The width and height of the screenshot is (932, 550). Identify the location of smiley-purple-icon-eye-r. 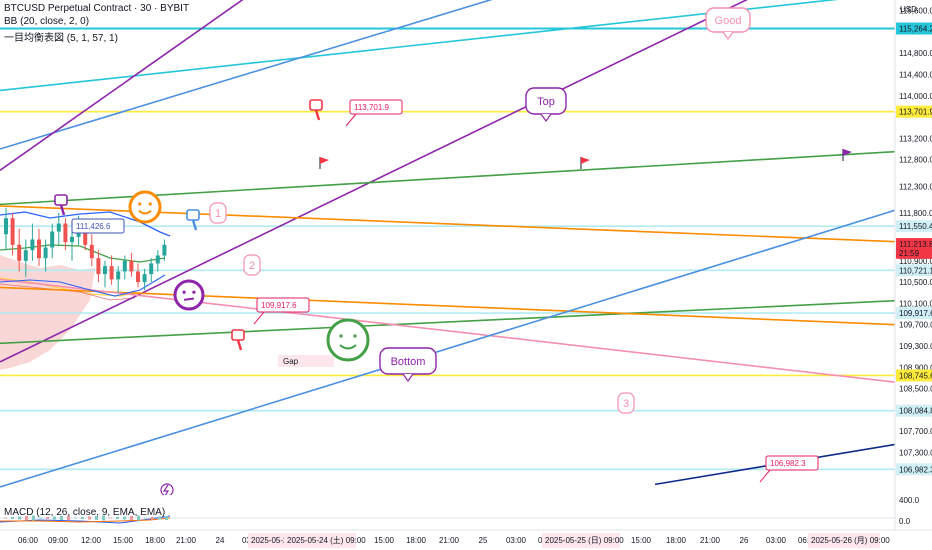
(194, 292).